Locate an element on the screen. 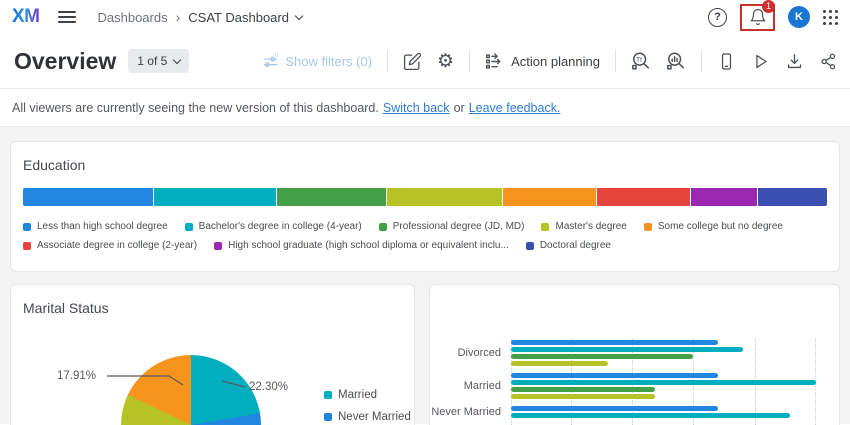  breadcrumb: Dashboards › CSAT Dashboard is located at coordinates (200, 17).